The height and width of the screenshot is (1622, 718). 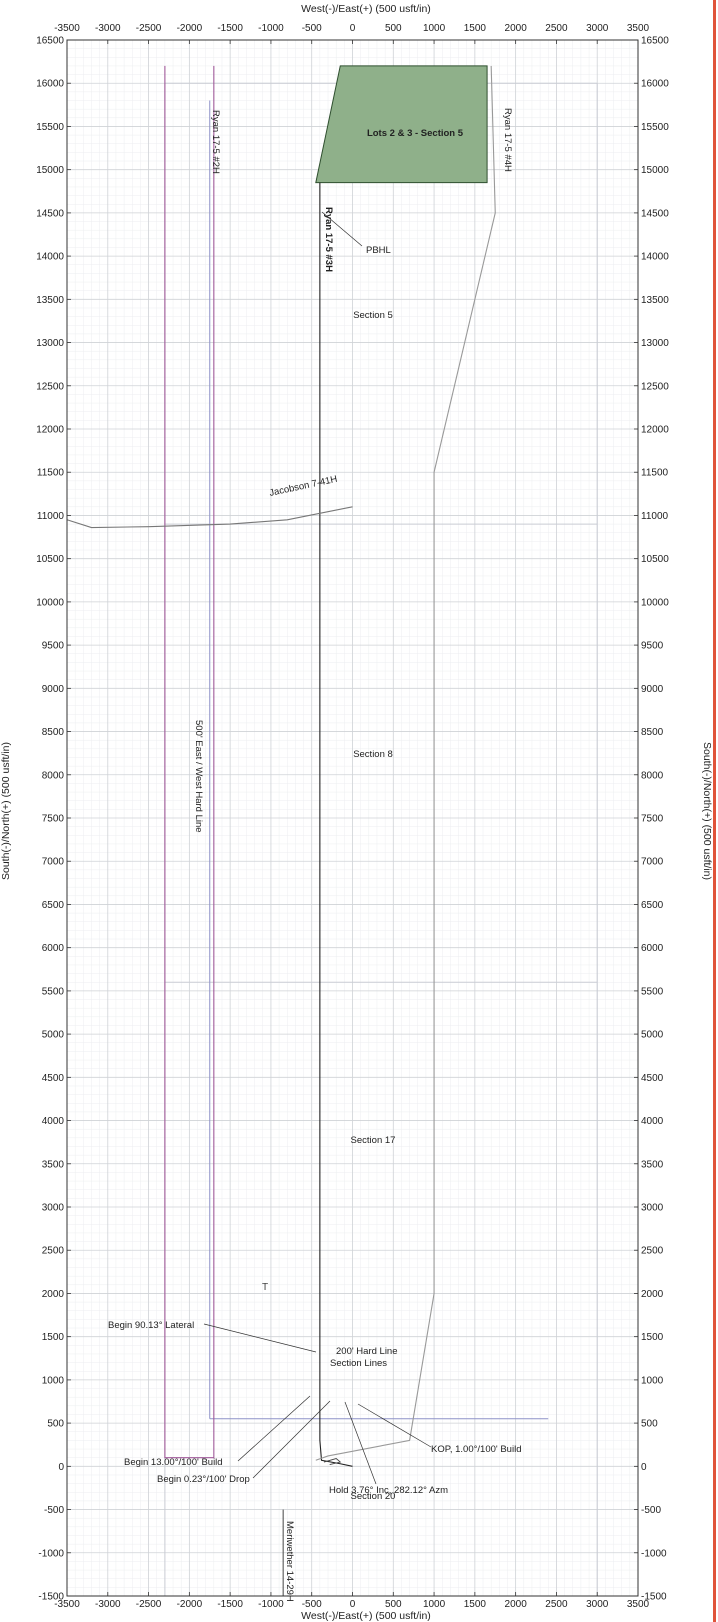 What do you see at coordinates (652, 1208) in the screenshot?
I see `y-tick-label-right: 3000` at bounding box center [652, 1208].